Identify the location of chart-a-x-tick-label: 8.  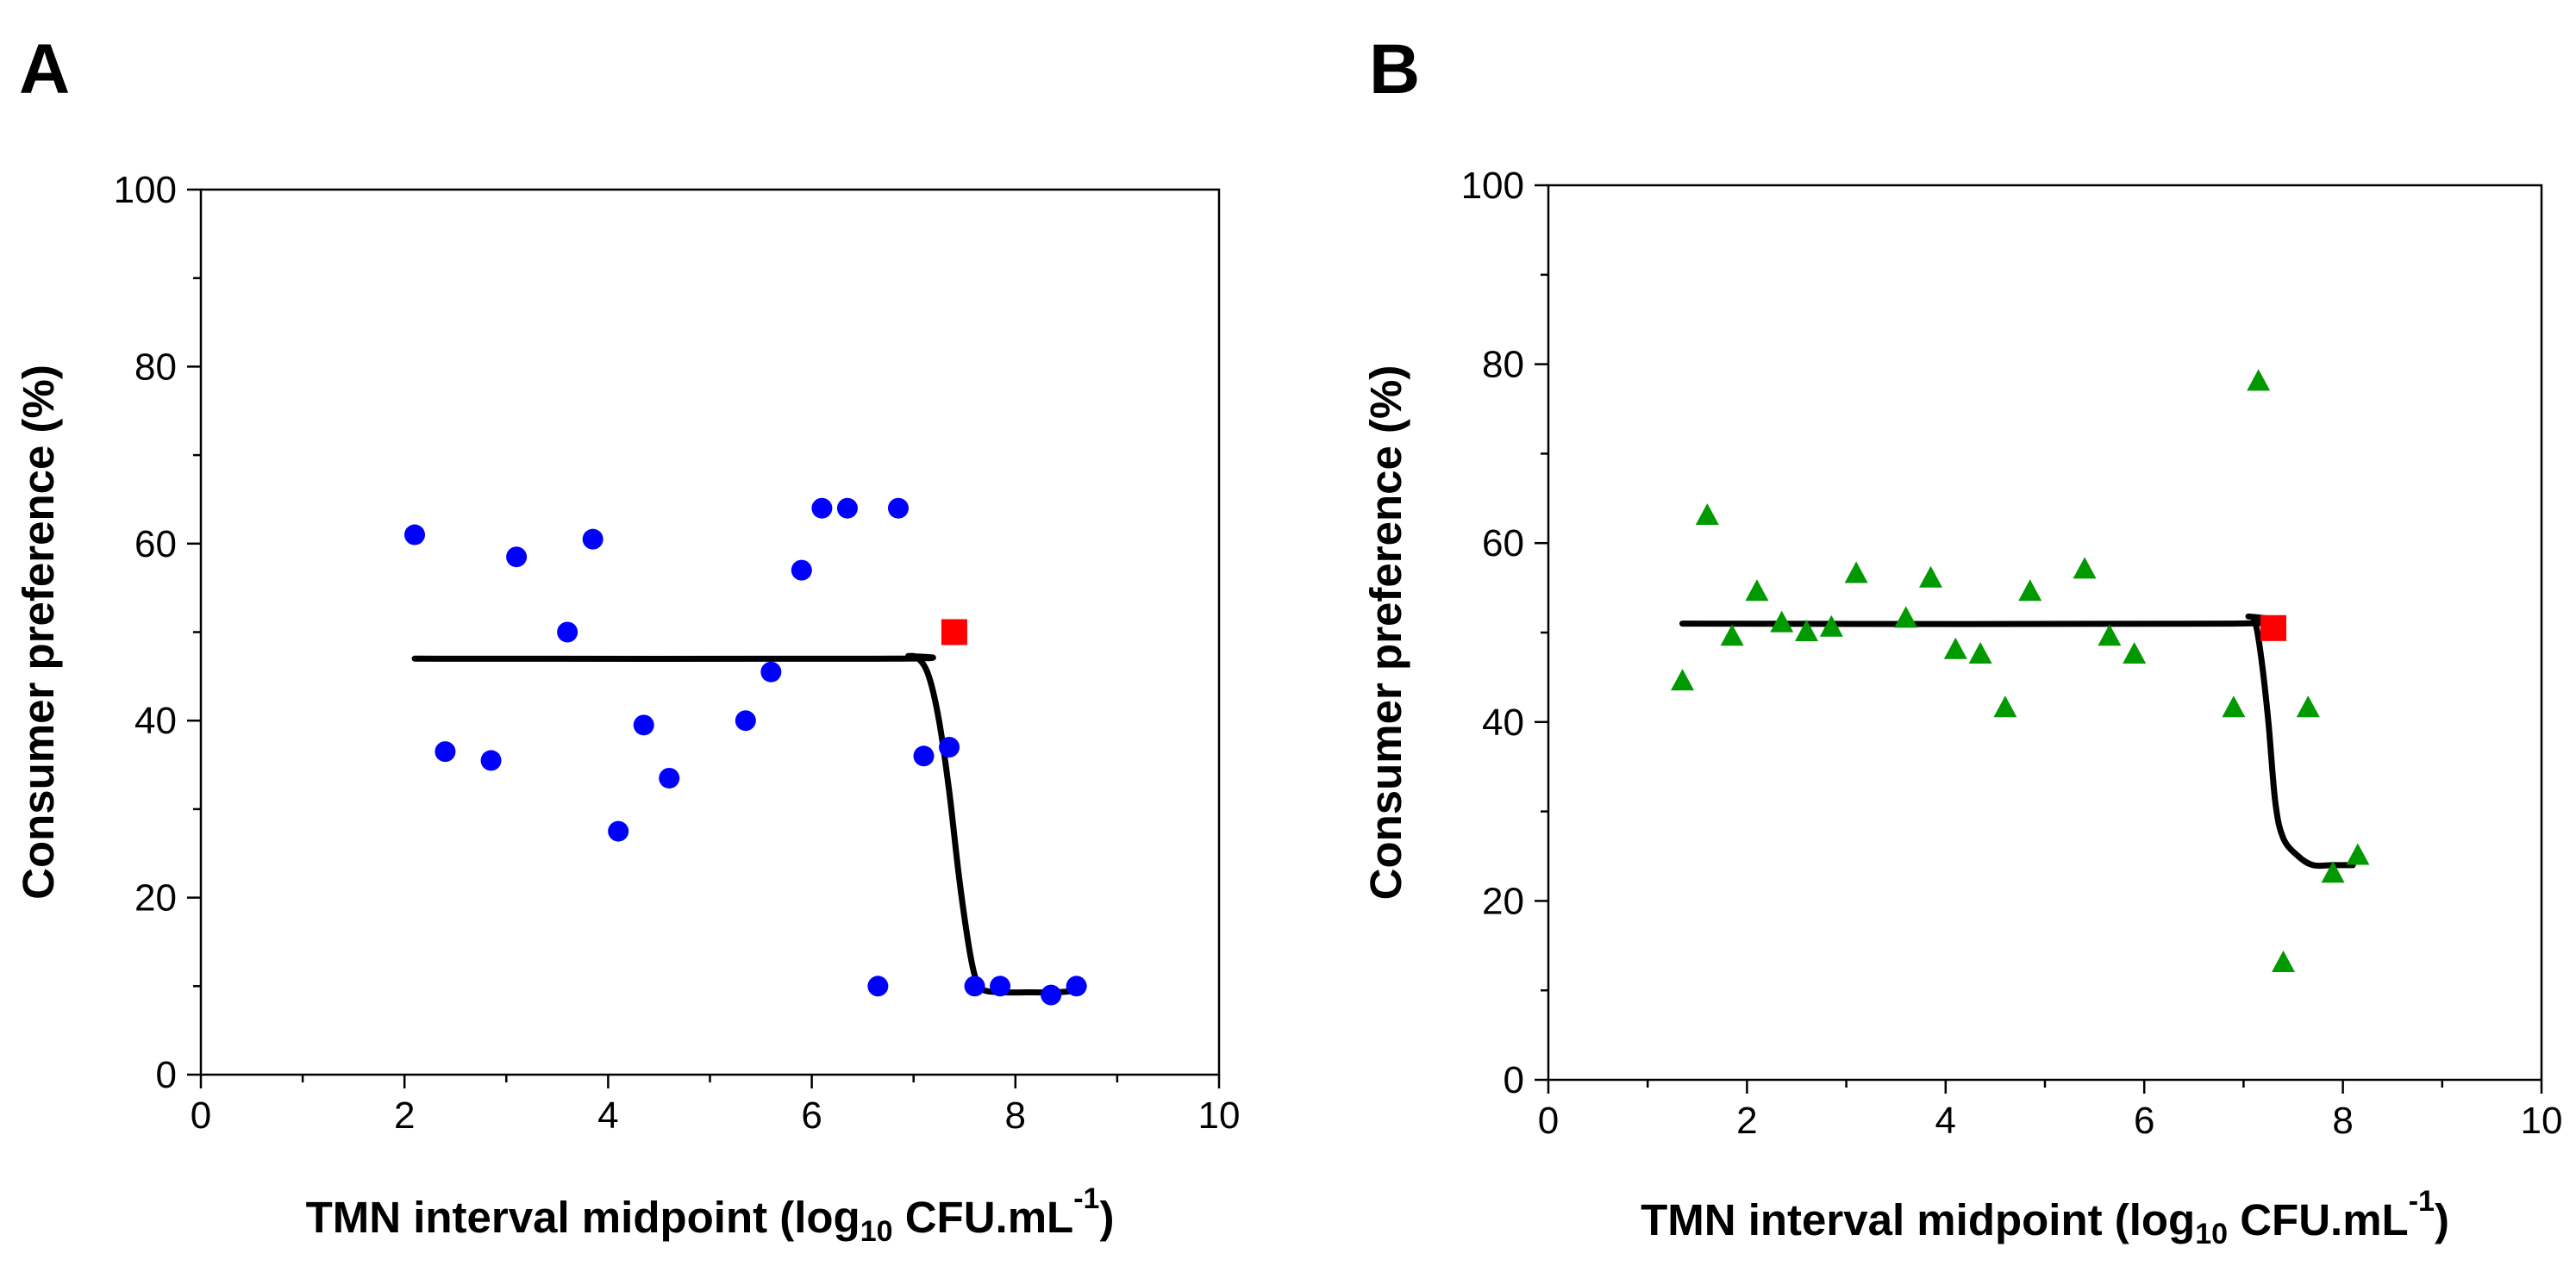
(1015, 1115).